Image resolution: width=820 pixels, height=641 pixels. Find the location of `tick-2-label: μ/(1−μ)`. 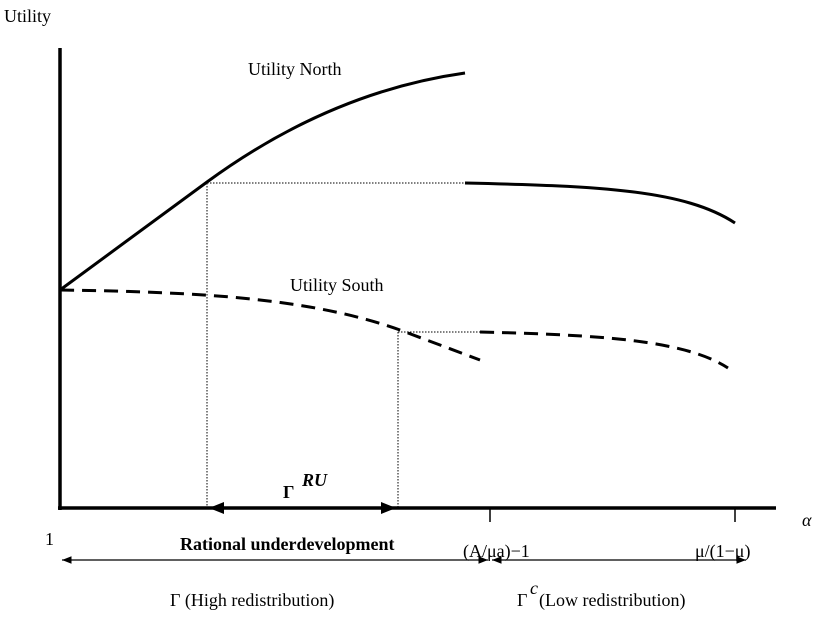

tick-2-label: μ/(1−μ) is located at coordinates (722, 551).